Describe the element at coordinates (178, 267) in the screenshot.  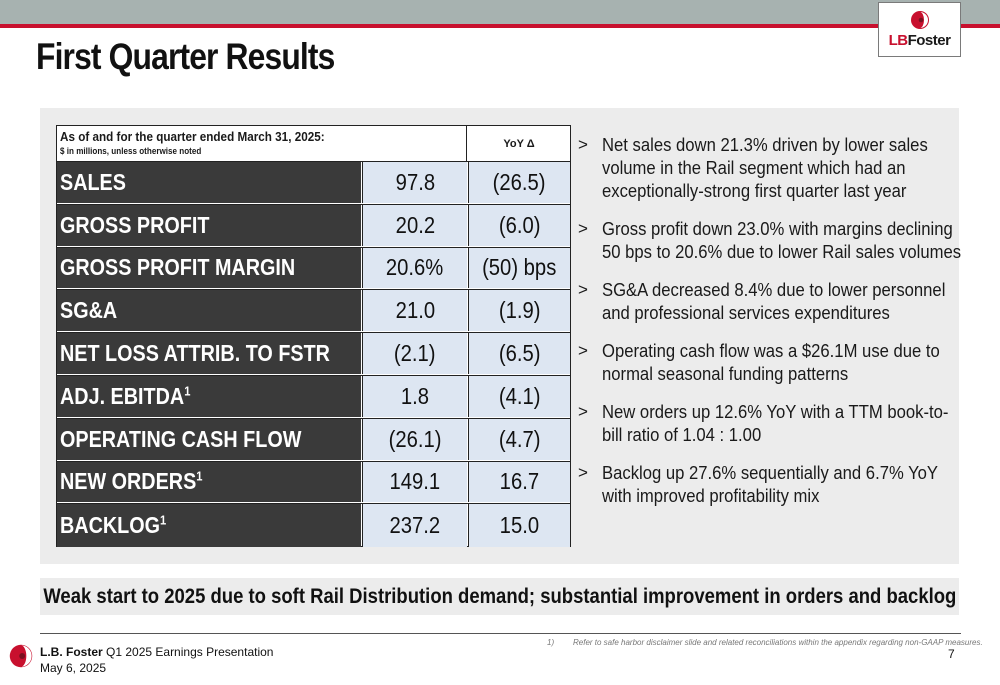
I see `metric-label-text: GROSS PROFIT MARGIN` at that location.